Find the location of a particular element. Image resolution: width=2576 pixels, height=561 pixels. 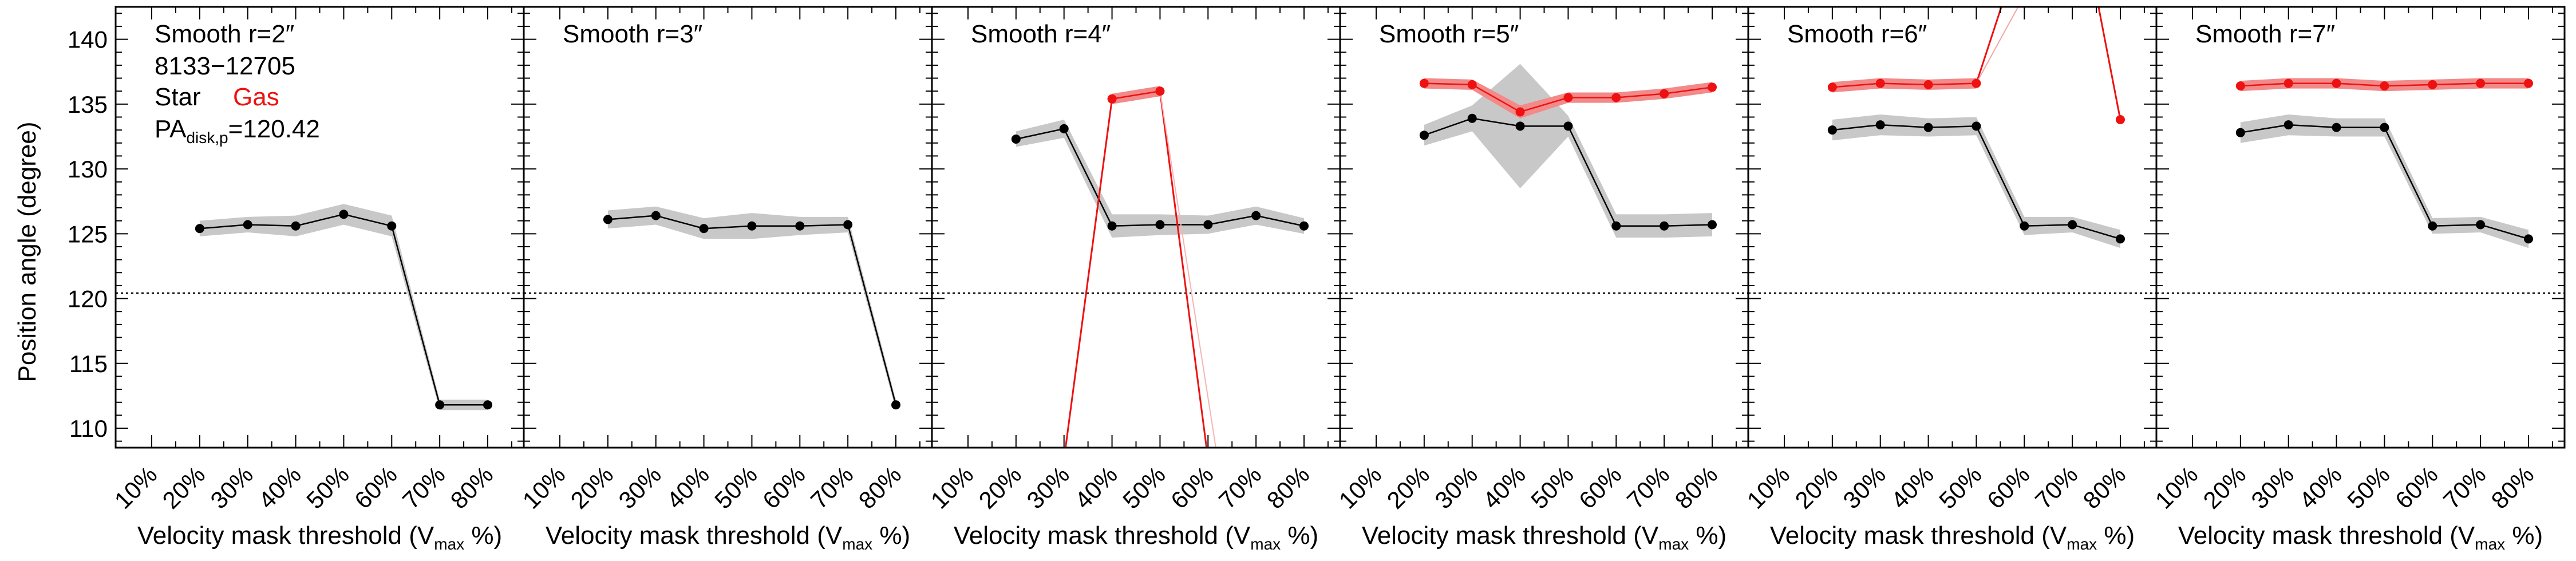

legend-galaxy-id: 8133−12705 is located at coordinates (225, 66).